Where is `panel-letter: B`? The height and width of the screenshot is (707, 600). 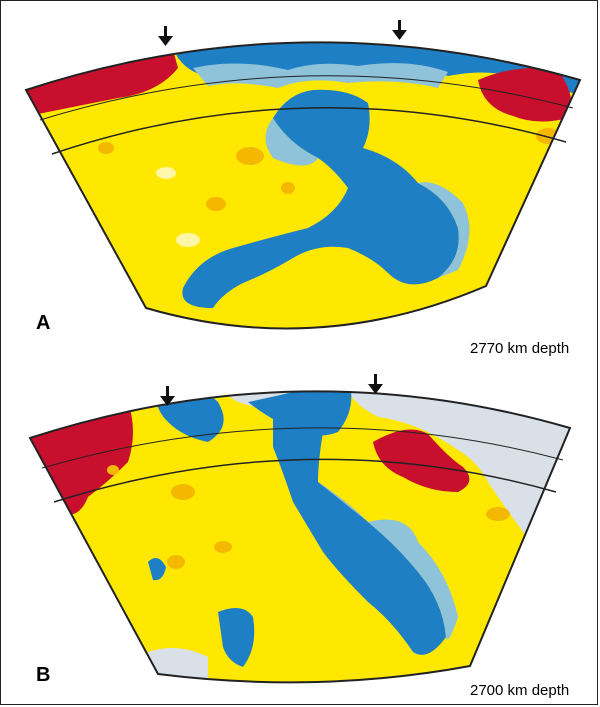
panel-letter: B is located at coordinates (43, 675).